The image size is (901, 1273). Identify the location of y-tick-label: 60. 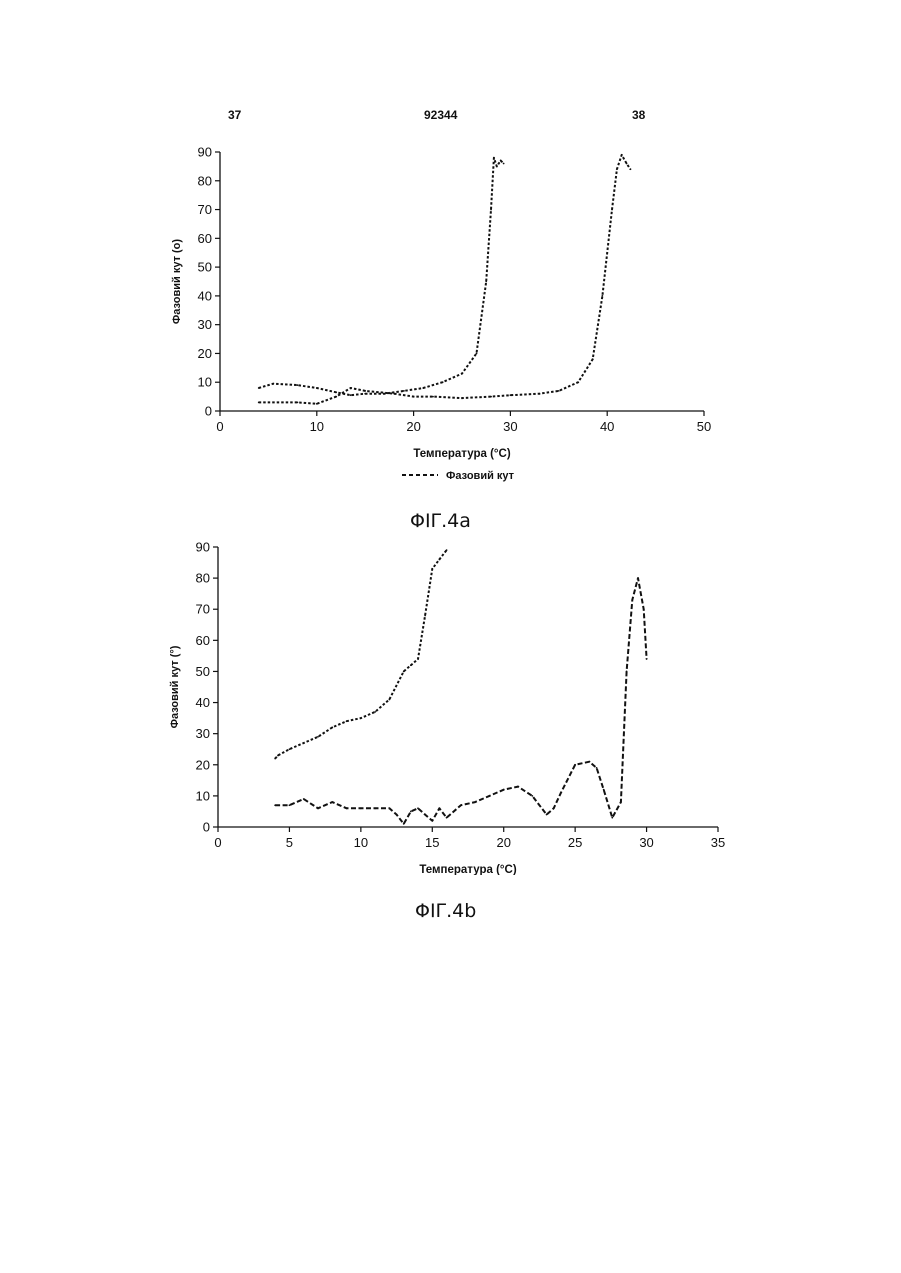
(203, 640).